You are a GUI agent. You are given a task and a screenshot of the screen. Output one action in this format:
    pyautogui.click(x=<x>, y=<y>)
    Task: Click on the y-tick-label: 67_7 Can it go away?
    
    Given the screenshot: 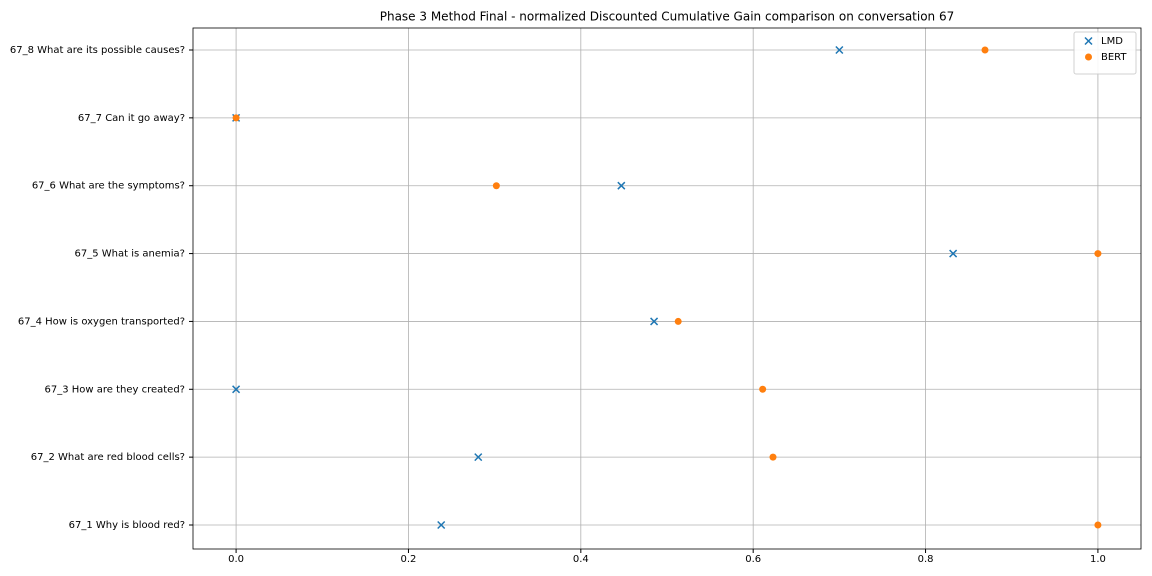 What is the action you would take?
    pyautogui.click(x=131, y=118)
    